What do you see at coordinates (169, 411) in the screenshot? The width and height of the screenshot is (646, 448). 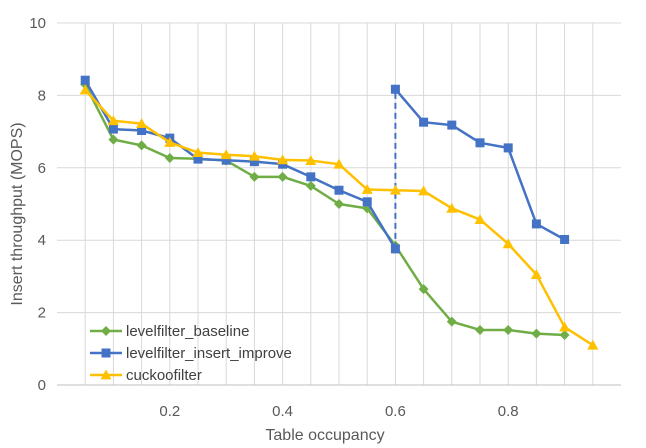 I see `x-tick-label: 0.2` at bounding box center [169, 411].